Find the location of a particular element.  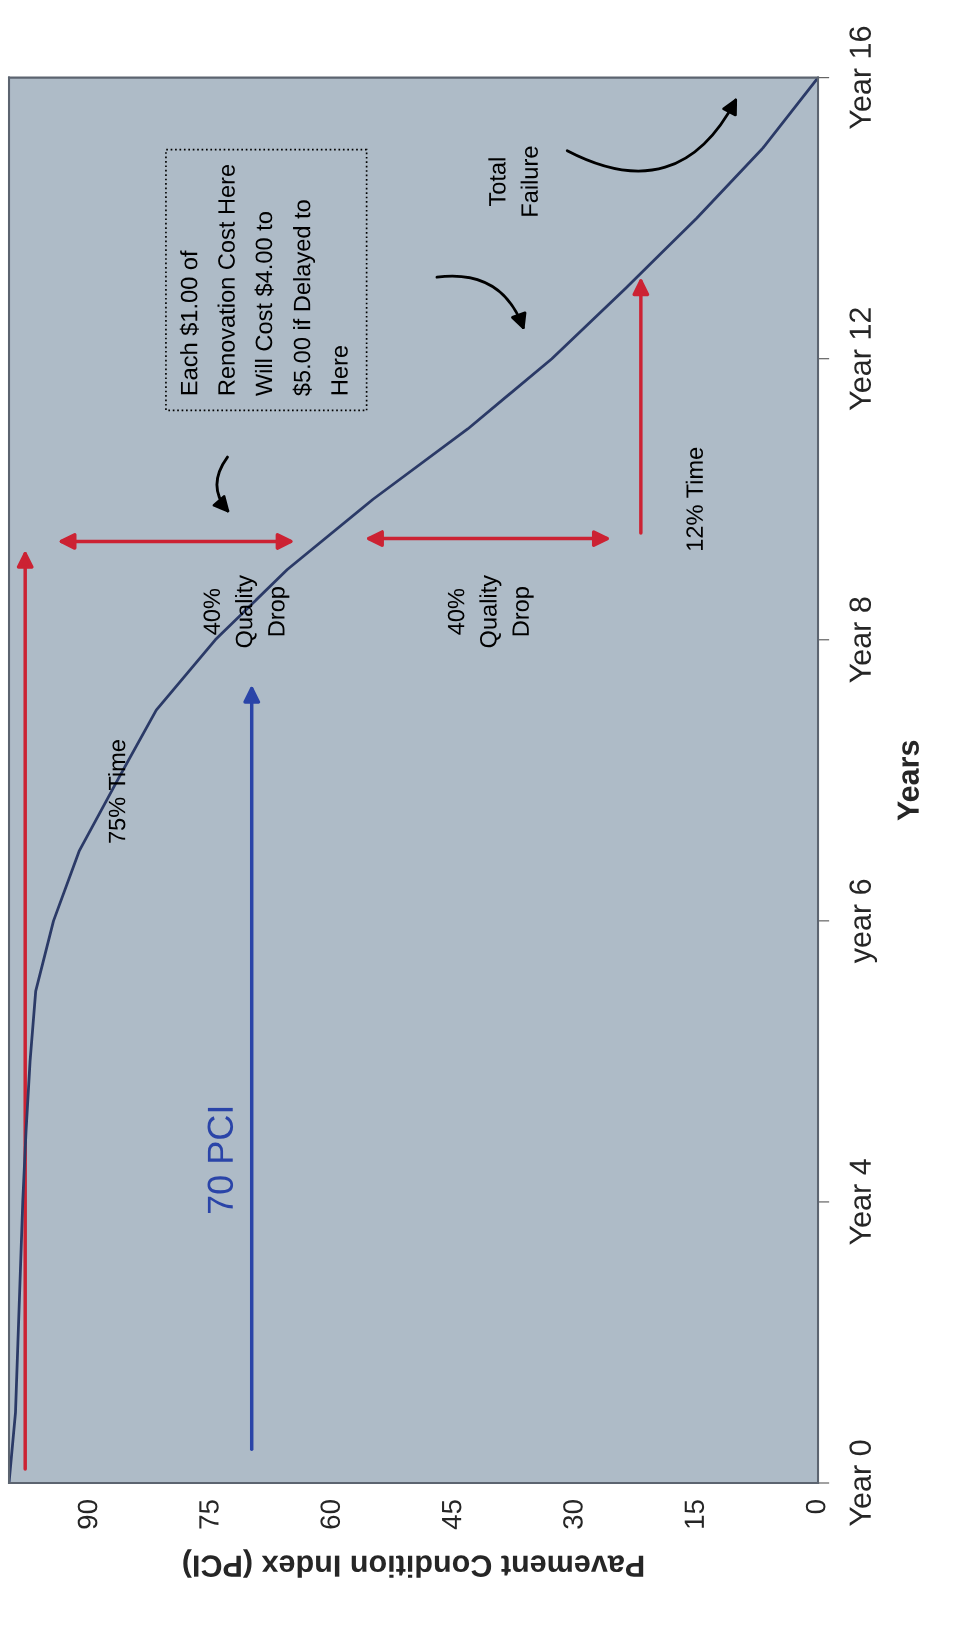

x-axis-title: Pavement Condition Index (PCI) is located at coordinates (413, 1563).